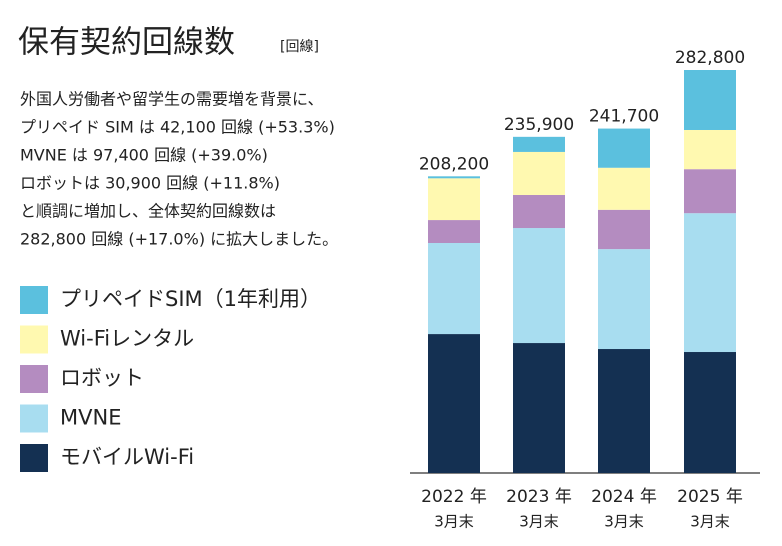  I want to click on x-tick-label: 2025 年, so click(710, 497).